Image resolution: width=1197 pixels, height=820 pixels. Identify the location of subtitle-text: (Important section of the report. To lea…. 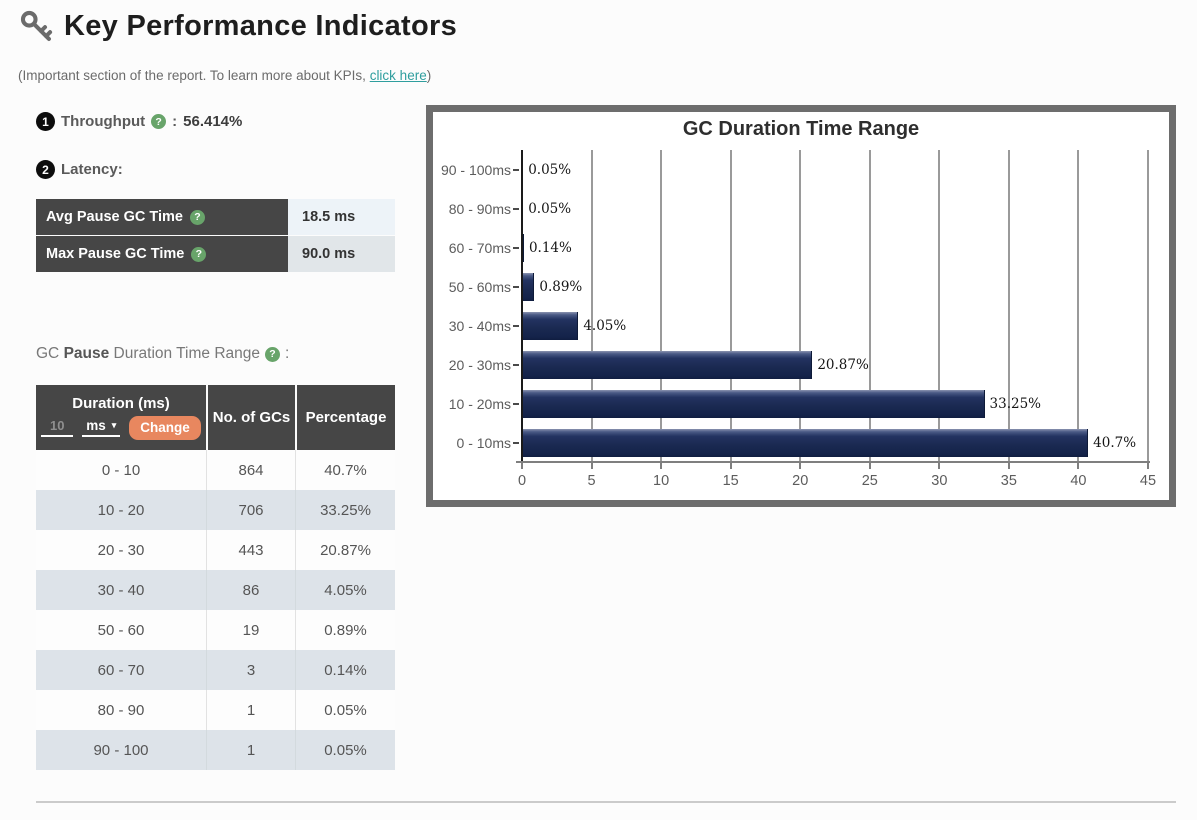
(194, 75).